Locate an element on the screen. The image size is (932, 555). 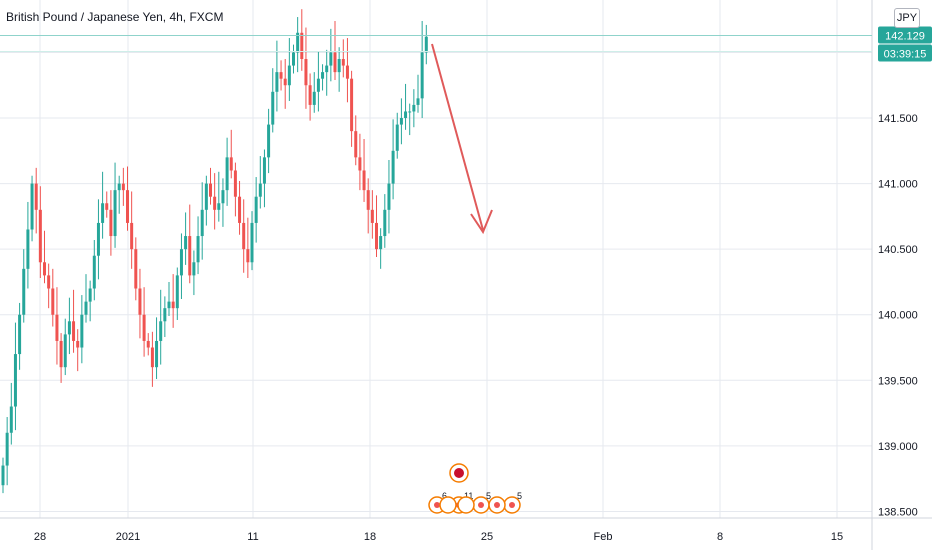
y-tick-label: 141.000 is located at coordinates (898, 185).